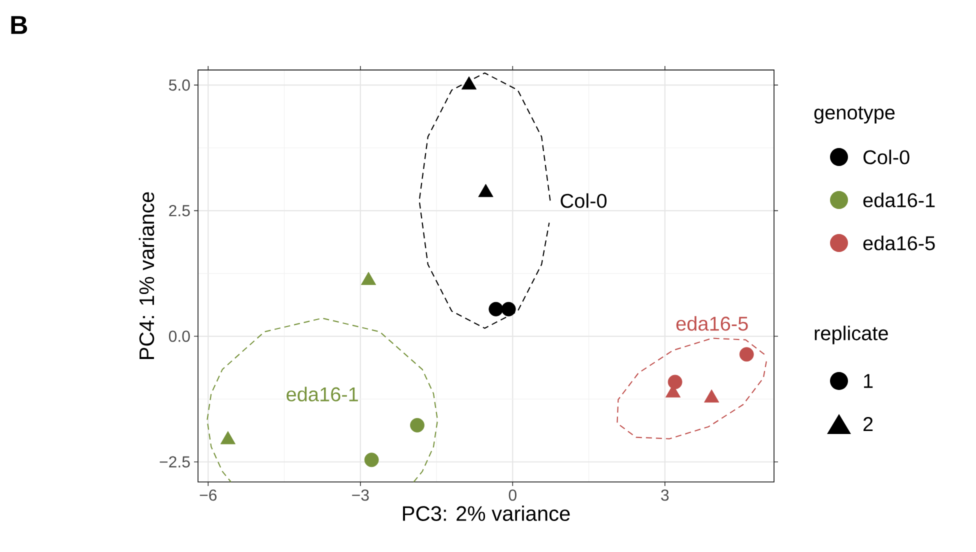  I want to click on annotation: eda16-1, so click(322, 394).